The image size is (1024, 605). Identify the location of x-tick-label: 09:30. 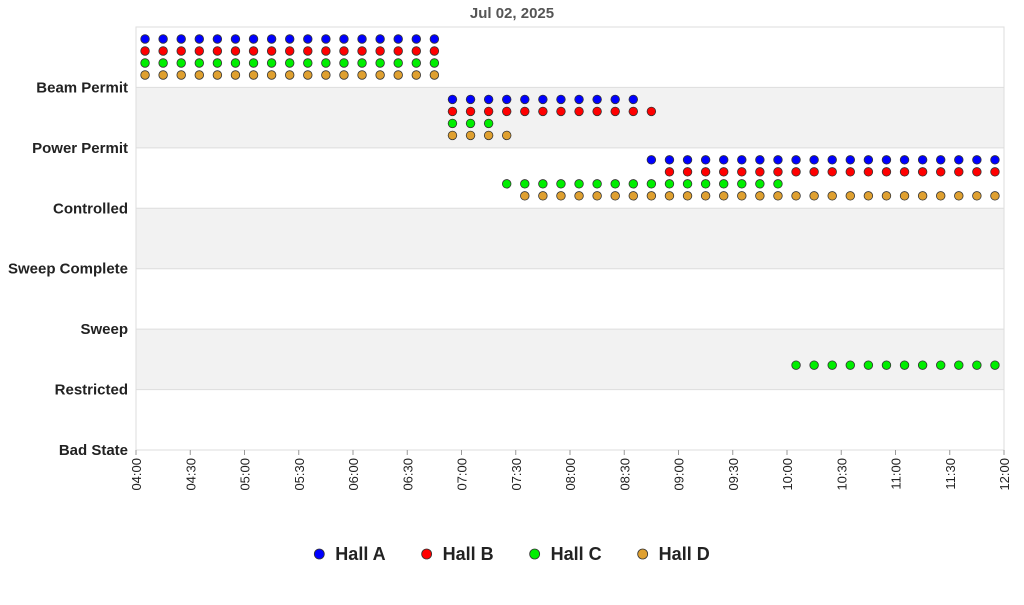
(733, 474).